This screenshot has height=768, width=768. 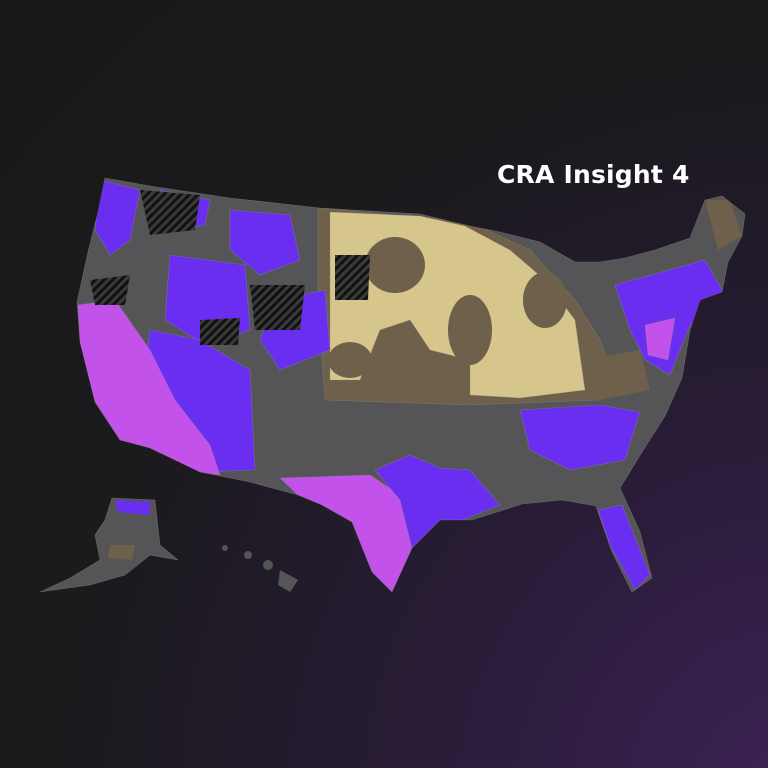 What do you see at coordinates (260, 568) in the screenshot?
I see `hawaii` at bounding box center [260, 568].